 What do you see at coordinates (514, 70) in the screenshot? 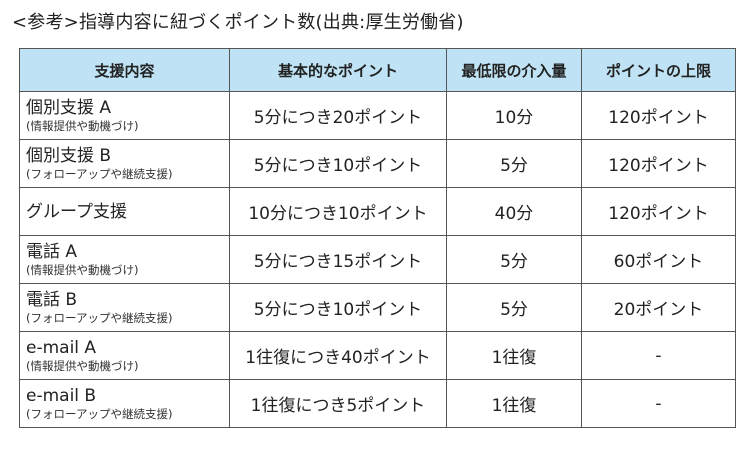
I see `header-minimum-intervention: 最低限の介入量` at bounding box center [514, 70].